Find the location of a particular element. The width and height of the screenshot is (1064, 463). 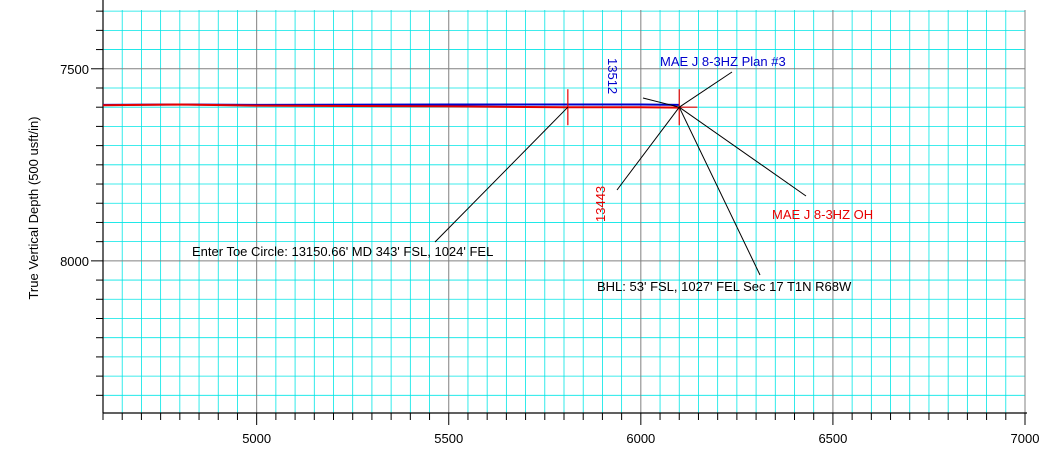

x-tick-label: 7000 is located at coordinates (1025, 438).